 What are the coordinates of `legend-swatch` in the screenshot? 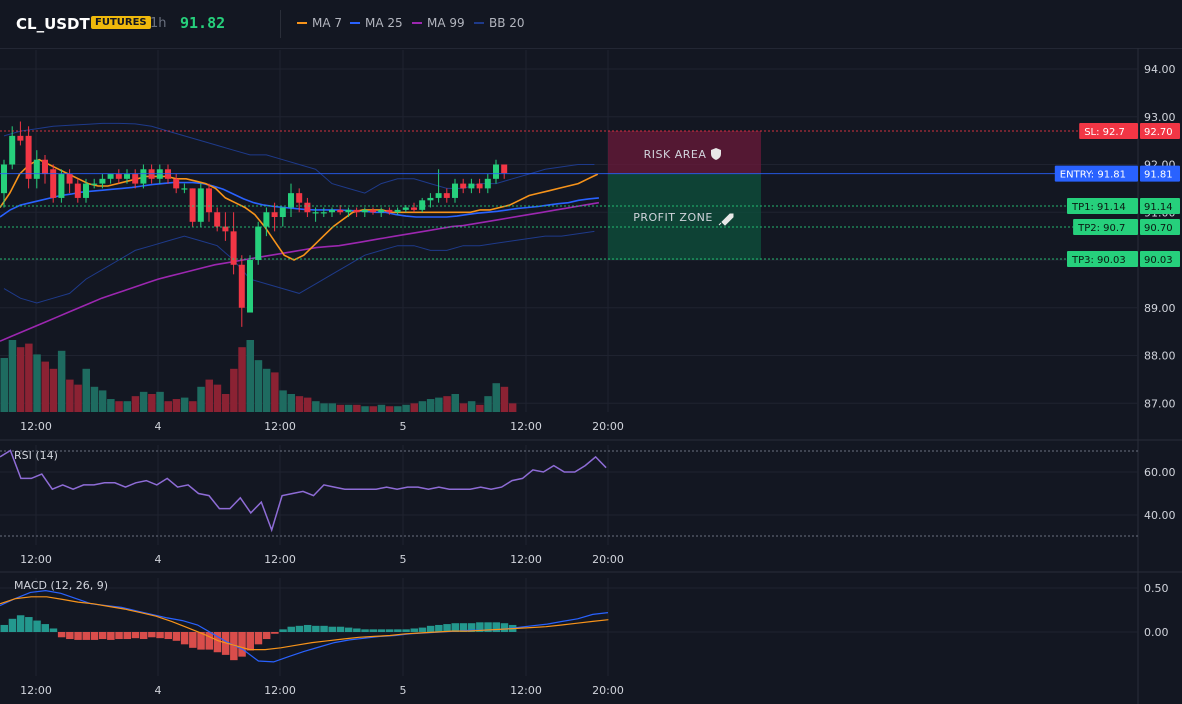 It's located at (355, 23).